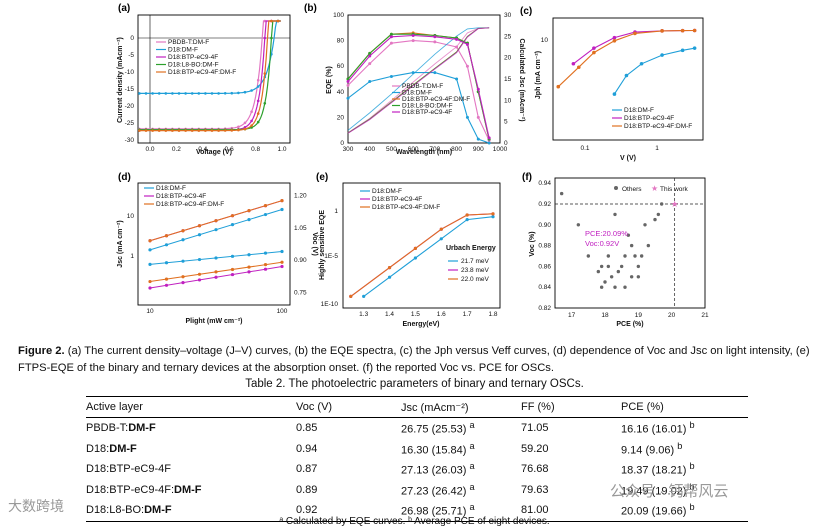 This screenshot has width=829, height=527. What do you see at coordinates (188, 489) in the screenshot?
I see `cell-acceptor: DM-F` at bounding box center [188, 489].